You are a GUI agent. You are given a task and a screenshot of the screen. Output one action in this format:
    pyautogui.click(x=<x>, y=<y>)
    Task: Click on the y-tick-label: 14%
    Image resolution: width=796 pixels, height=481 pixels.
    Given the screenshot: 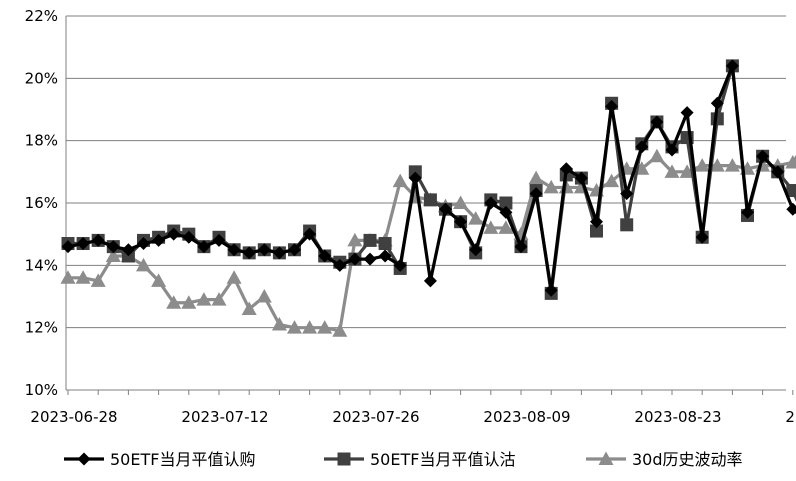 What is the action you would take?
    pyautogui.click(x=41, y=265)
    